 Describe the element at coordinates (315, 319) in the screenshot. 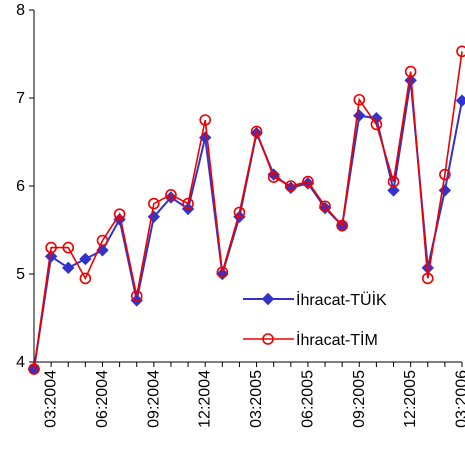

I see `legend: İhracat-TÜİK İhracat-TİM` at that location.